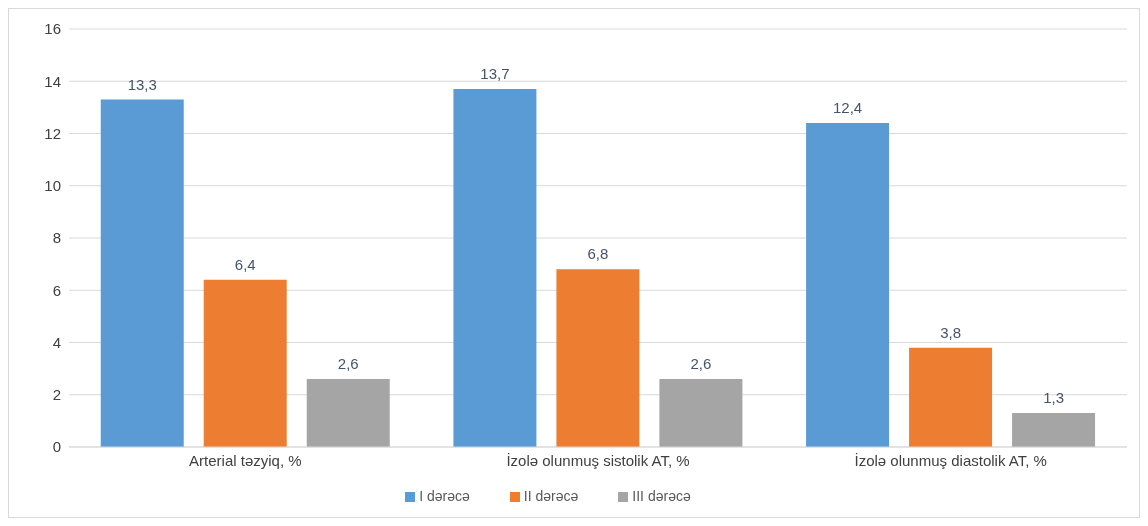  Describe the element at coordinates (56, 342) in the screenshot. I see `y-tick-label: 4` at that location.